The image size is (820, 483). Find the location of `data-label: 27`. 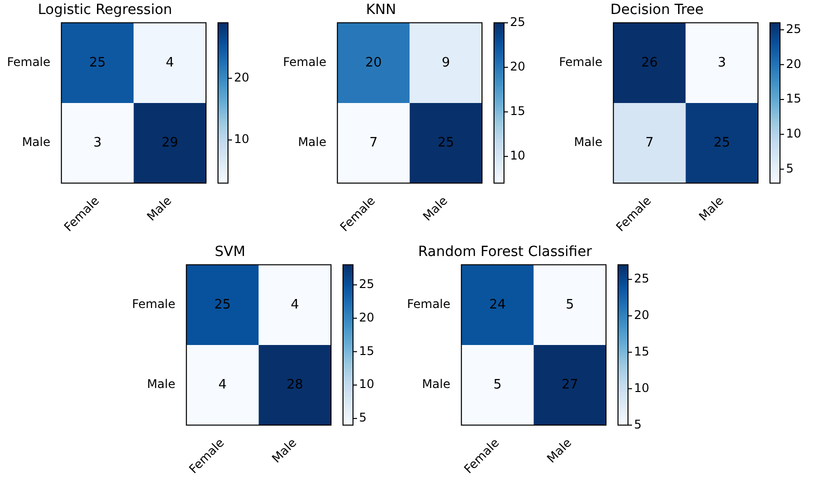

data-label: 27 is located at coordinates (570, 384).